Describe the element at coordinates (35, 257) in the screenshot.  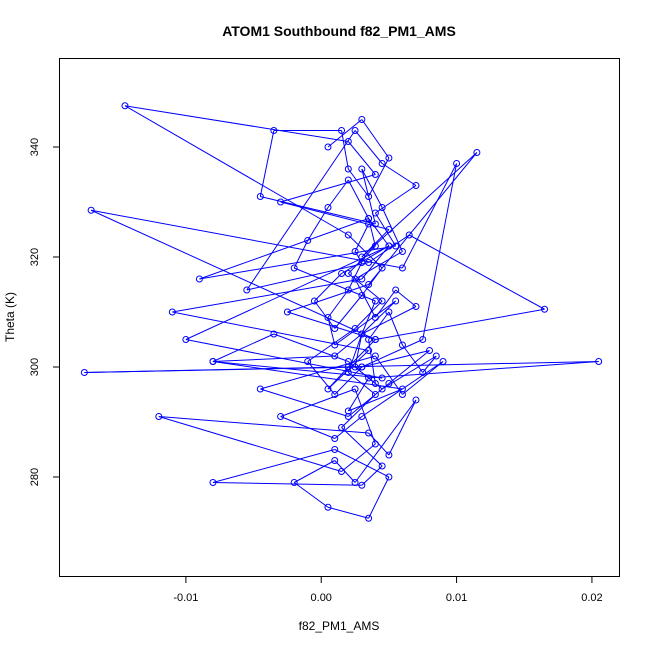
I see `y-tick-label: 320` at that location.